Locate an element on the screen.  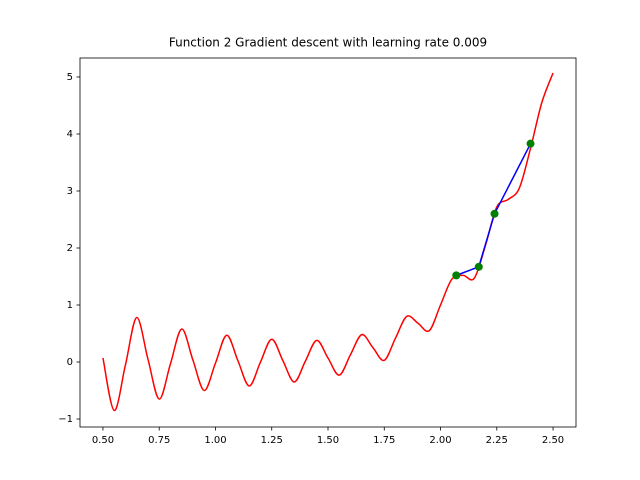
x-tick-label: 0.75 is located at coordinates (159, 440).